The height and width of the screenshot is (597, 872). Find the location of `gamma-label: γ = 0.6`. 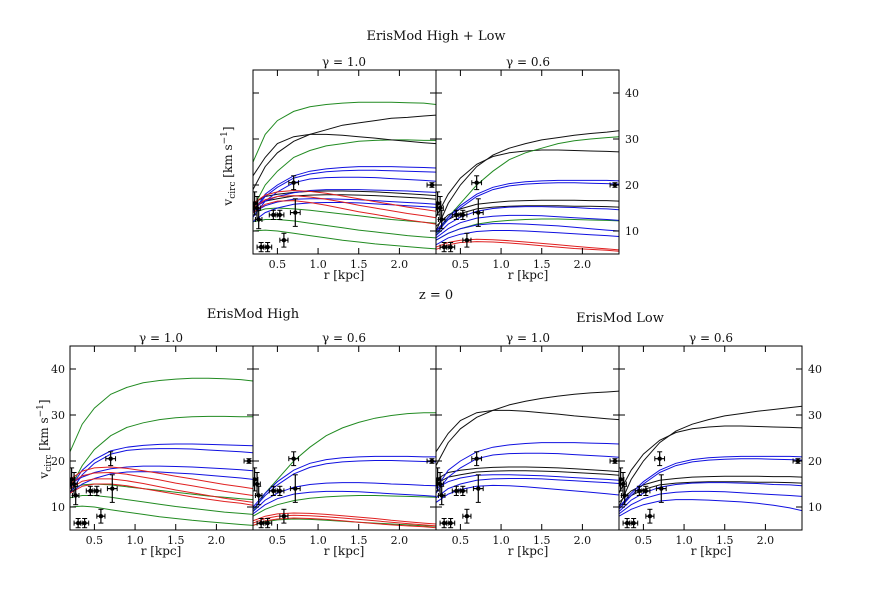

gamma-label: γ = 0.6 is located at coordinates (528, 62).